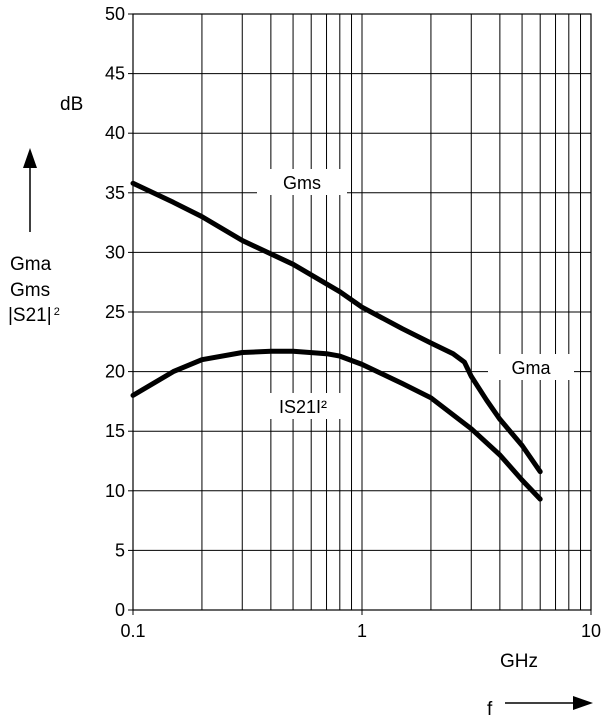  Describe the element at coordinates (120, 550) in the screenshot. I see `y-tick-label: 5` at that location.